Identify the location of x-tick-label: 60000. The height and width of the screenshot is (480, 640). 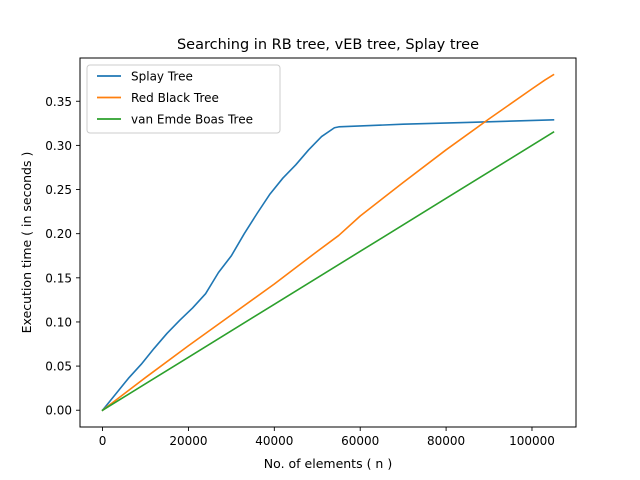
(360, 441).